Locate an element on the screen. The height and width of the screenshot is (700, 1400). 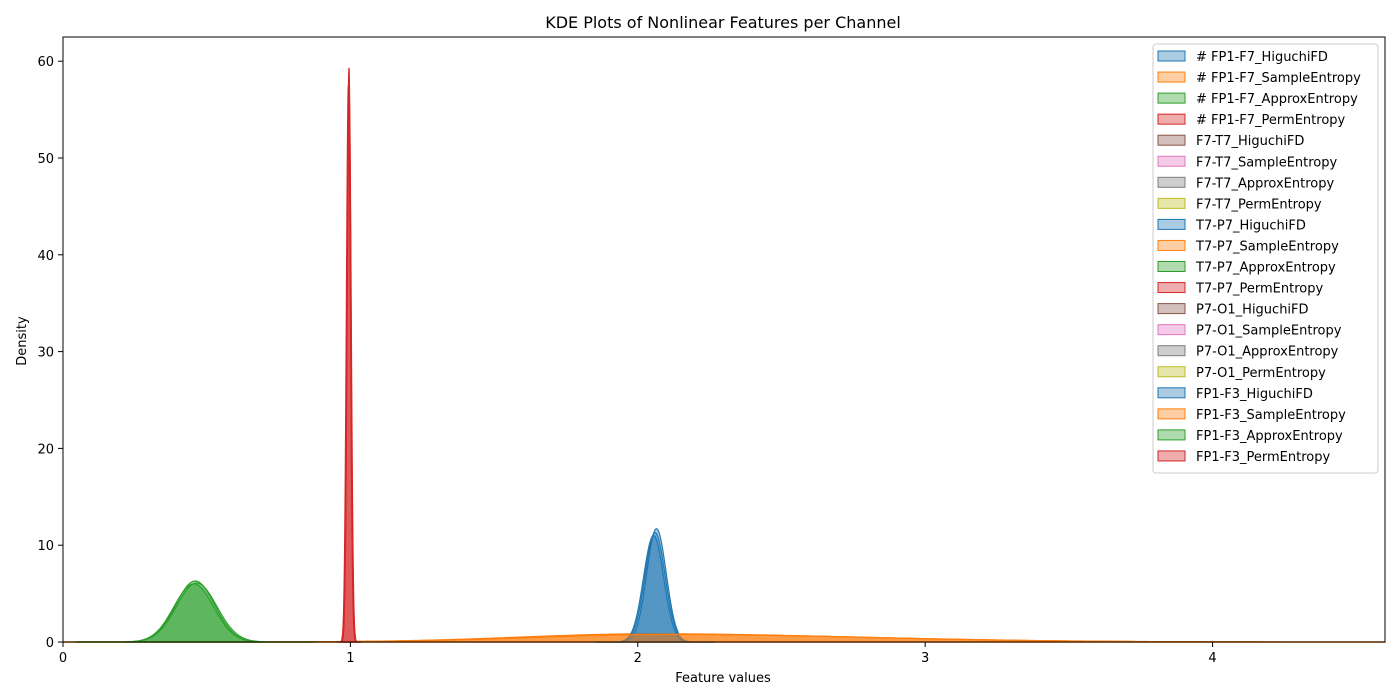
legend-box is located at coordinates (1265, 258).